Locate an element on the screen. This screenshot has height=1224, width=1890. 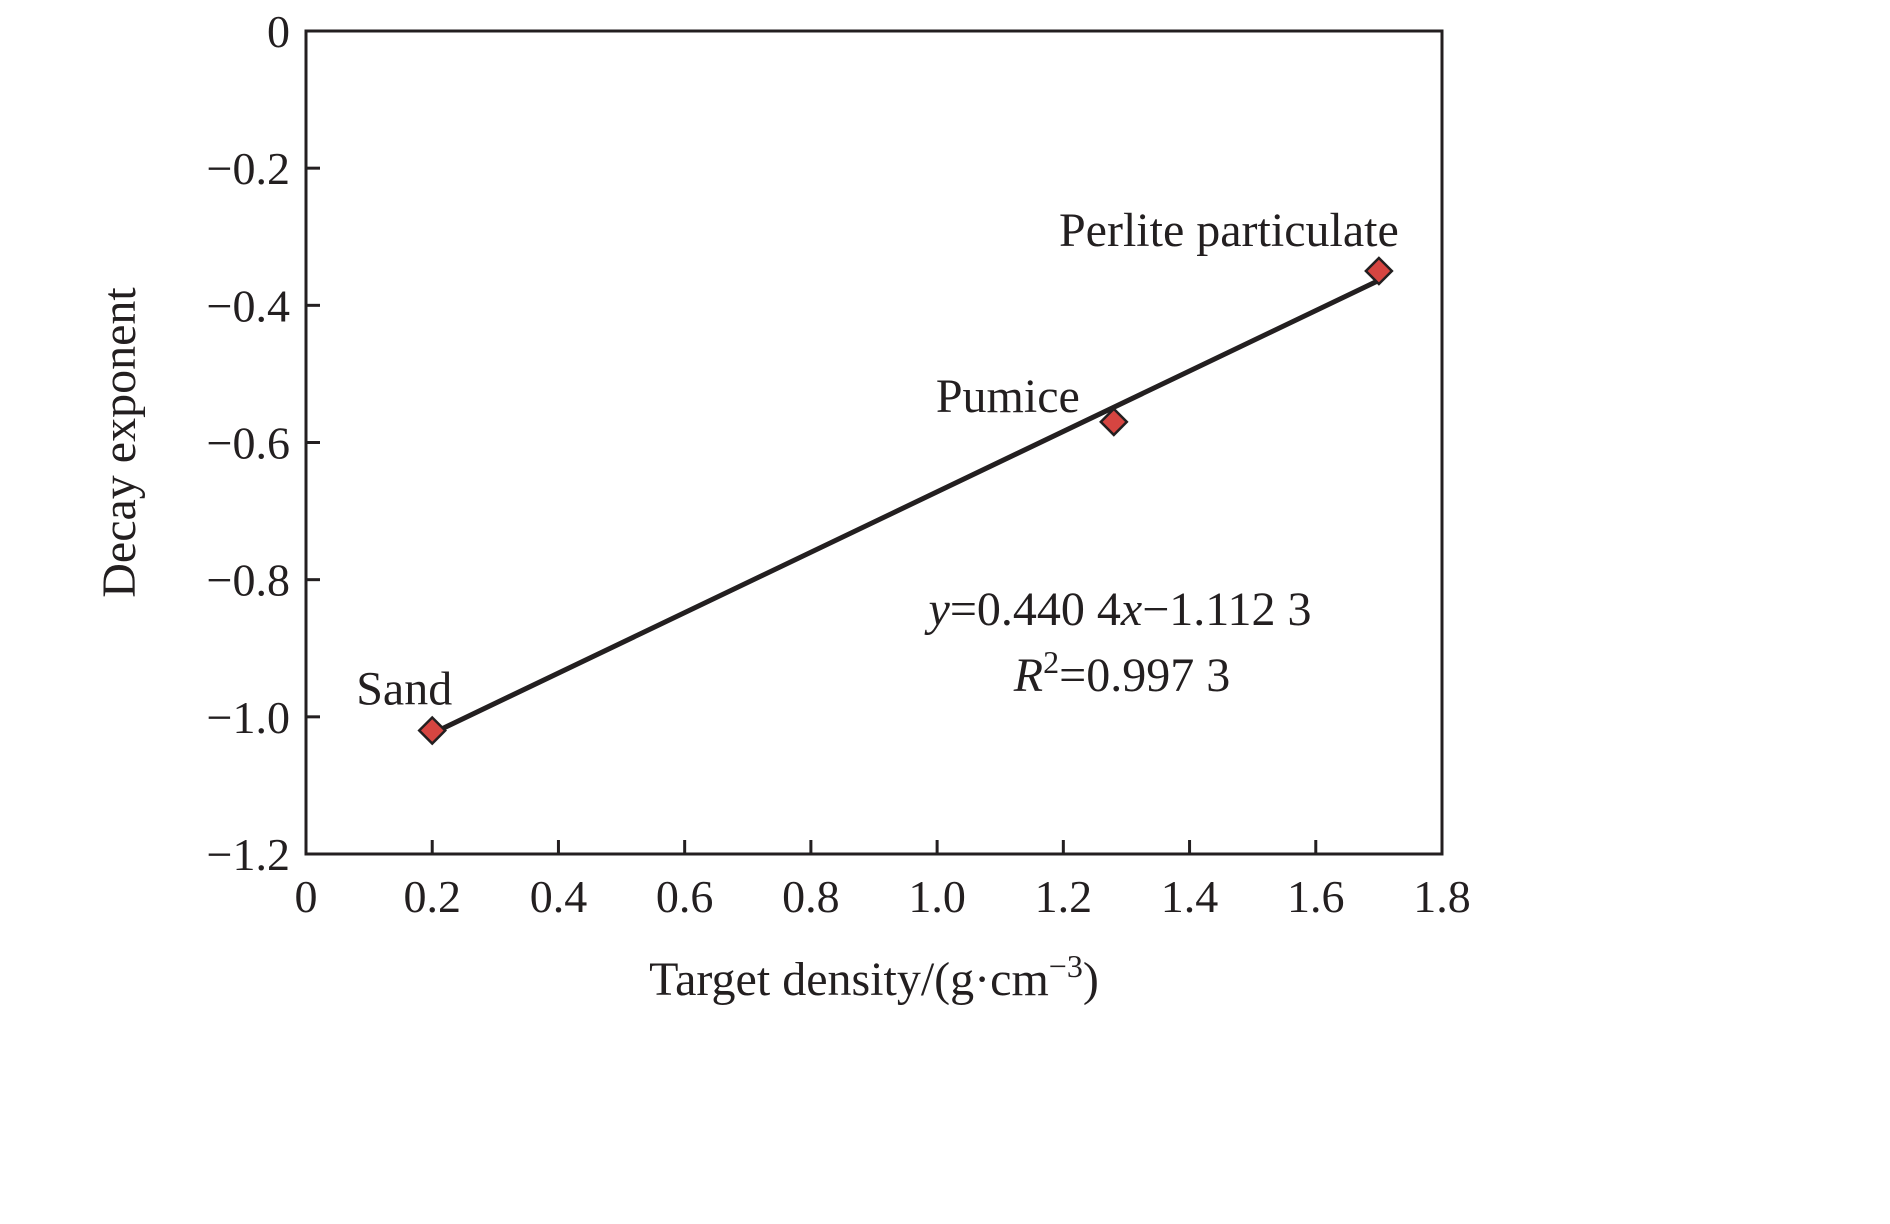
y-tick-label: −0.8 is located at coordinates (248, 580).